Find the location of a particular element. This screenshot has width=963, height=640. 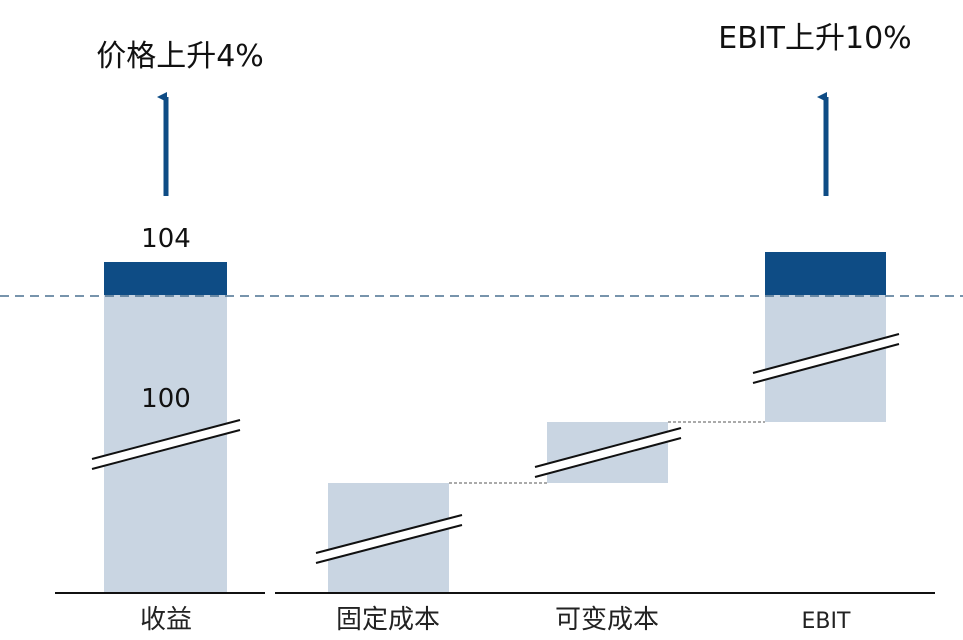

title-left: 价格上升4% is located at coordinates (180, 56).